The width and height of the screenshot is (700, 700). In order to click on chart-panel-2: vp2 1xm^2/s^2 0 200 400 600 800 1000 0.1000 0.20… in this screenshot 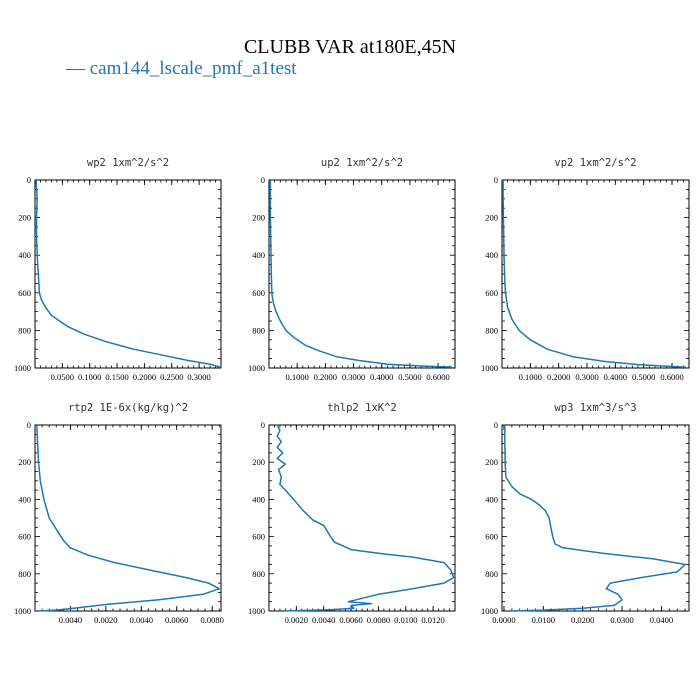, I will do `click(585, 269)`.